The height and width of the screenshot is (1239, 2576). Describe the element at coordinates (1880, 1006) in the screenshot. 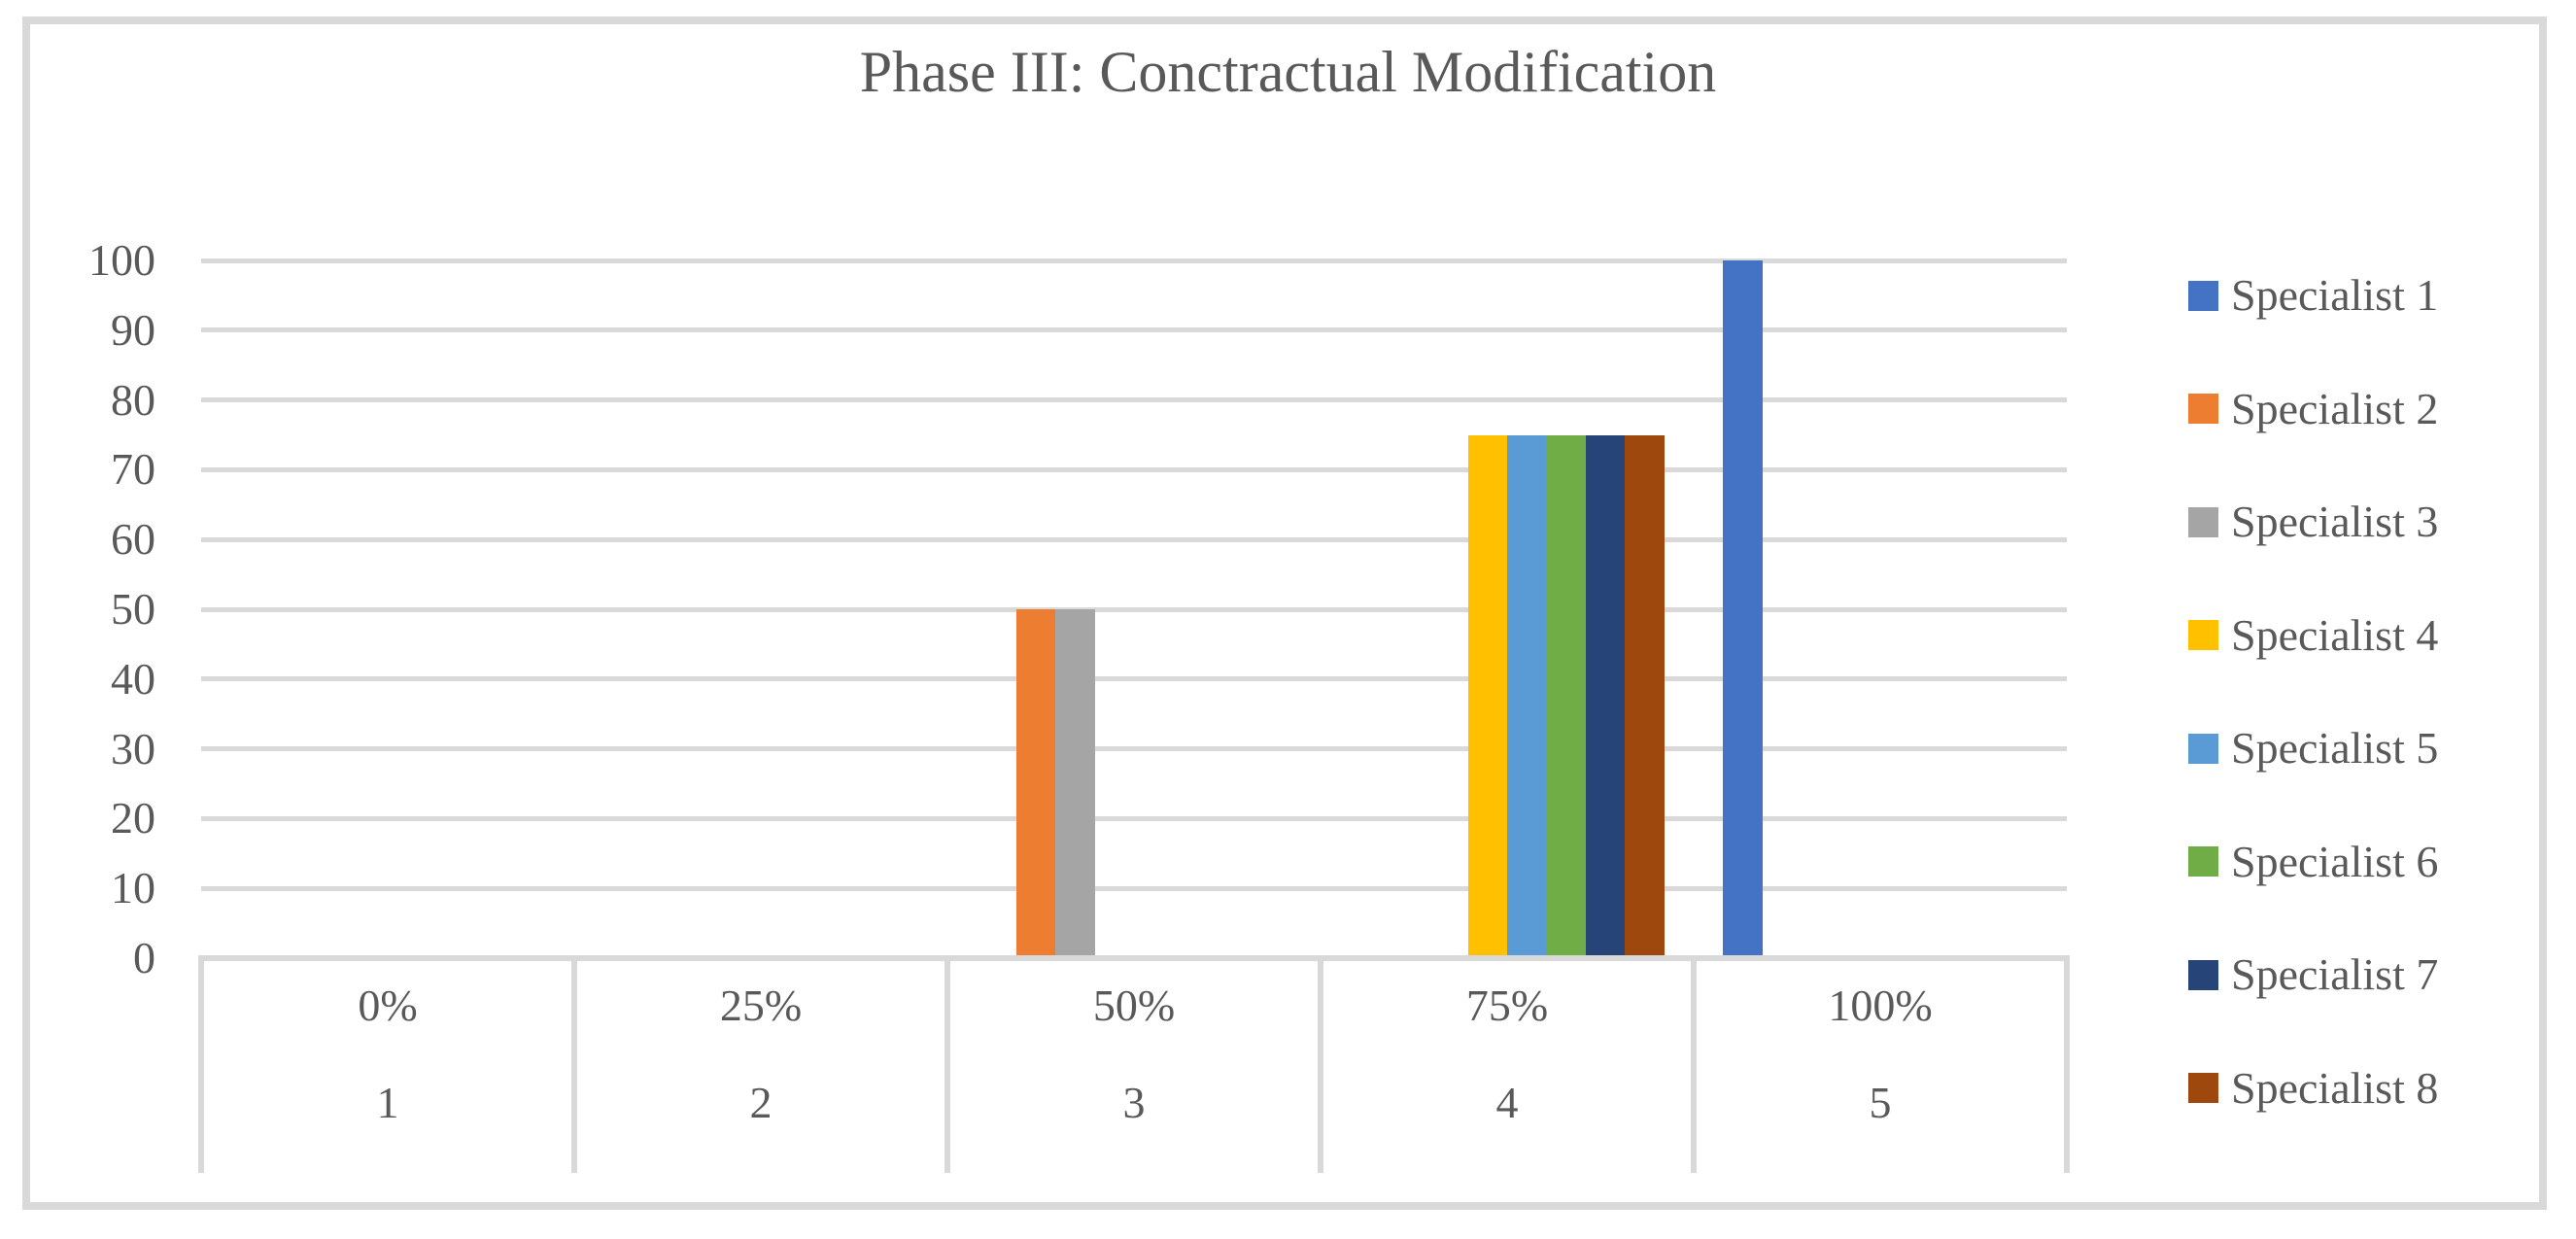

I see `x-label-percent: 100%` at that location.